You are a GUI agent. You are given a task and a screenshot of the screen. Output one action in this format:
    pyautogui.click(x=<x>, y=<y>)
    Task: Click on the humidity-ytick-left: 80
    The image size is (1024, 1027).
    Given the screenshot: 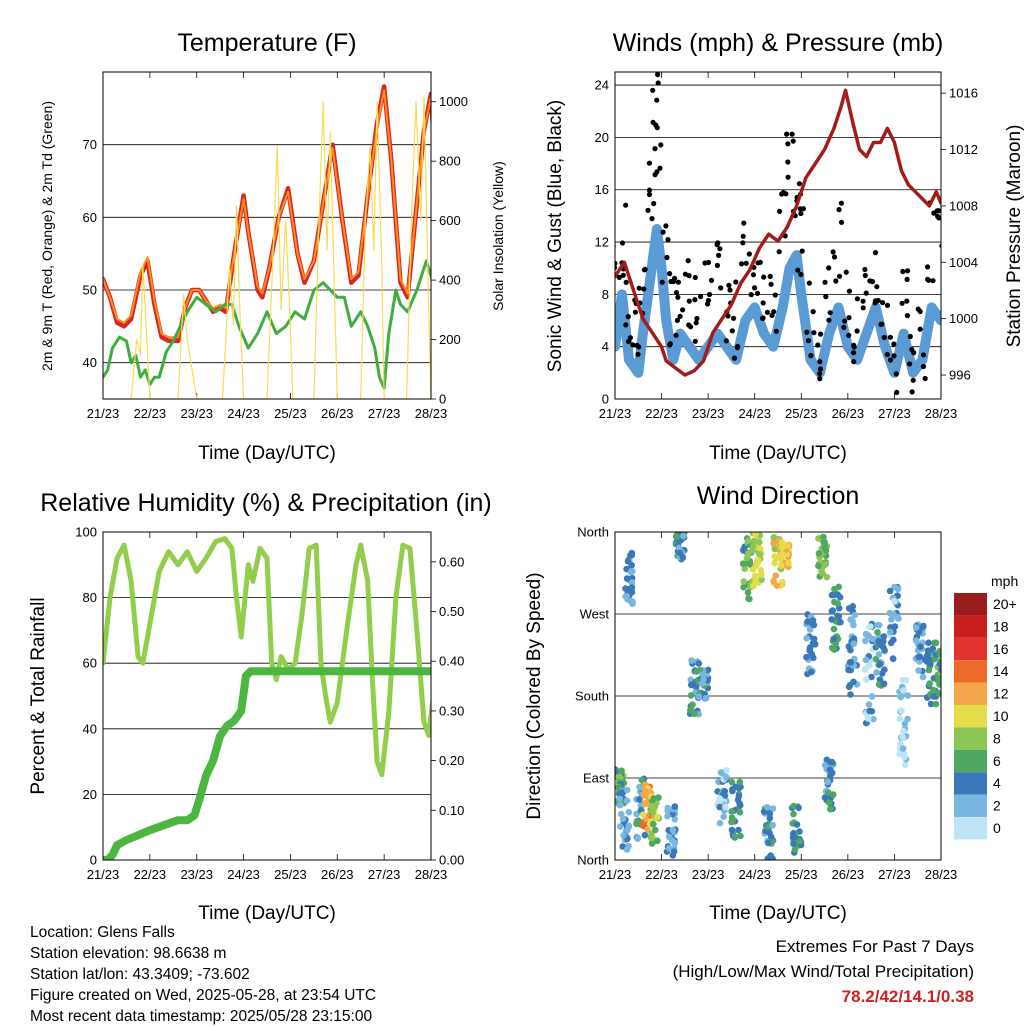 What is the action you would take?
    pyautogui.click(x=90, y=597)
    